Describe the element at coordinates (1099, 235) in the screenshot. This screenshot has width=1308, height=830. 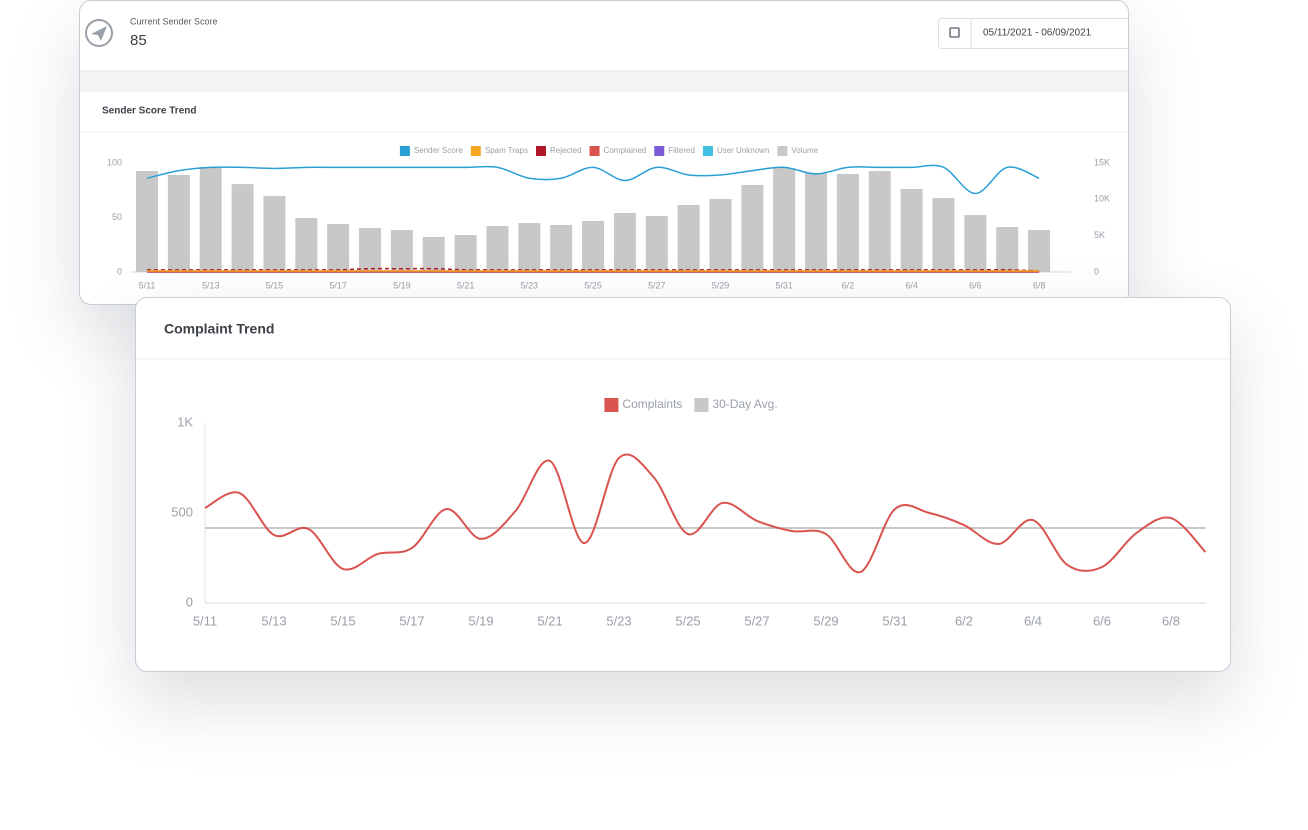
I see `y2-tick-label: 5K` at that location.